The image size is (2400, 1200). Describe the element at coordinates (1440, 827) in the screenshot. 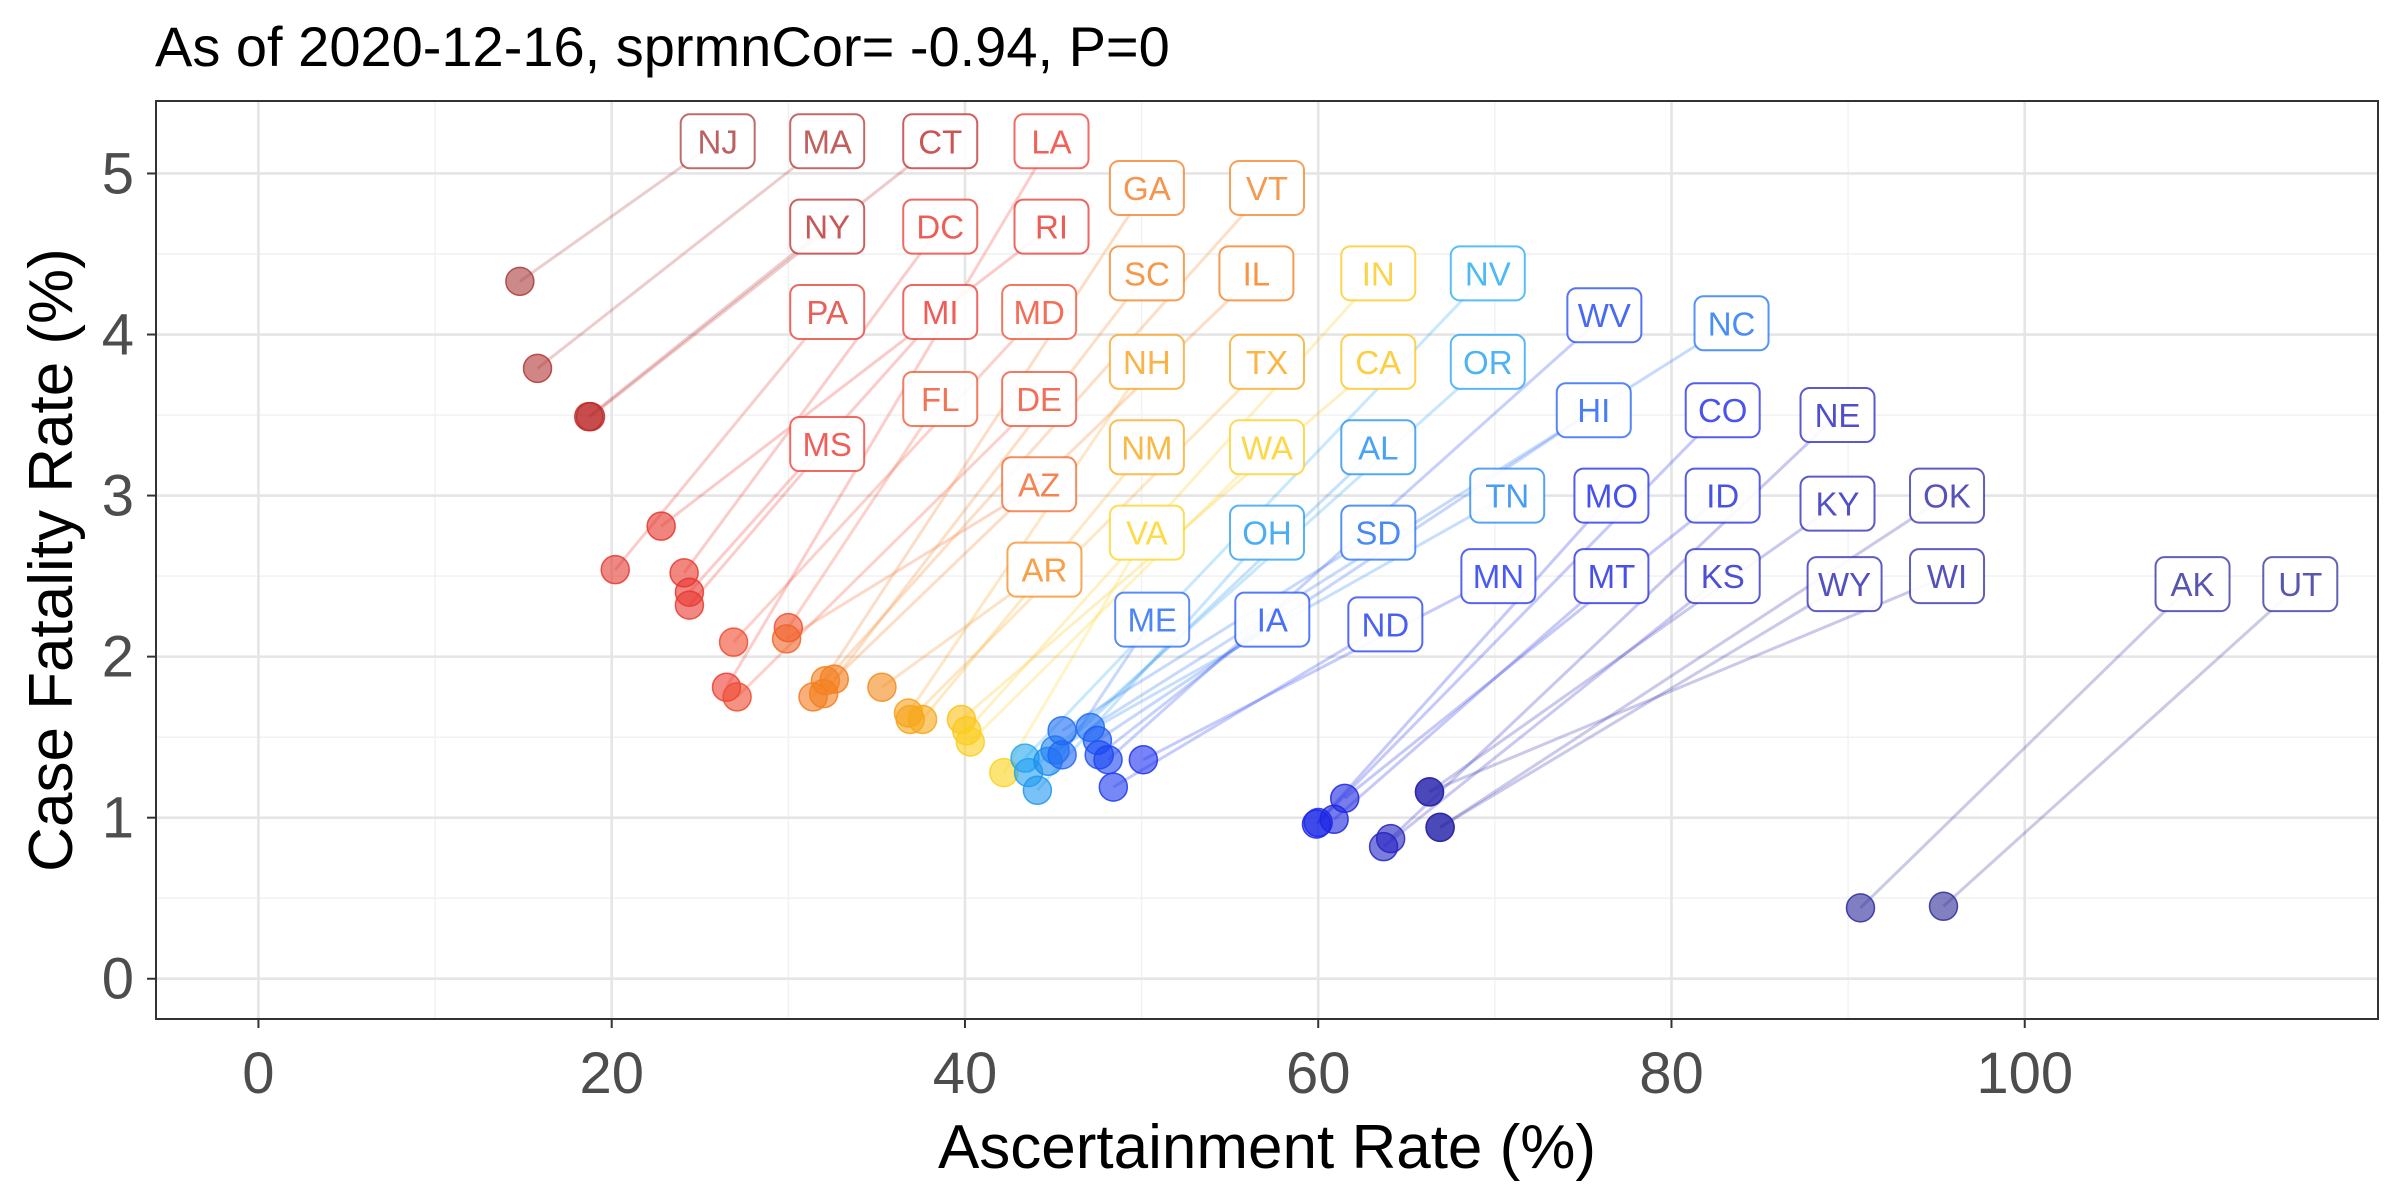

I see `data-point-ok` at that location.